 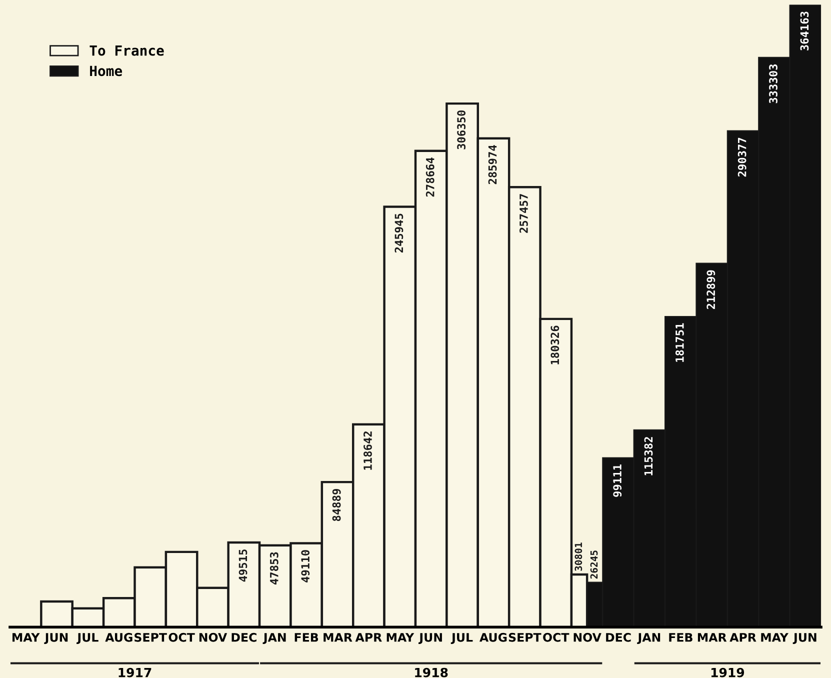 What do you see at coordinates (431, 673) in the screenshot?
I see `text: 1918` at bounding box center [431, 673].